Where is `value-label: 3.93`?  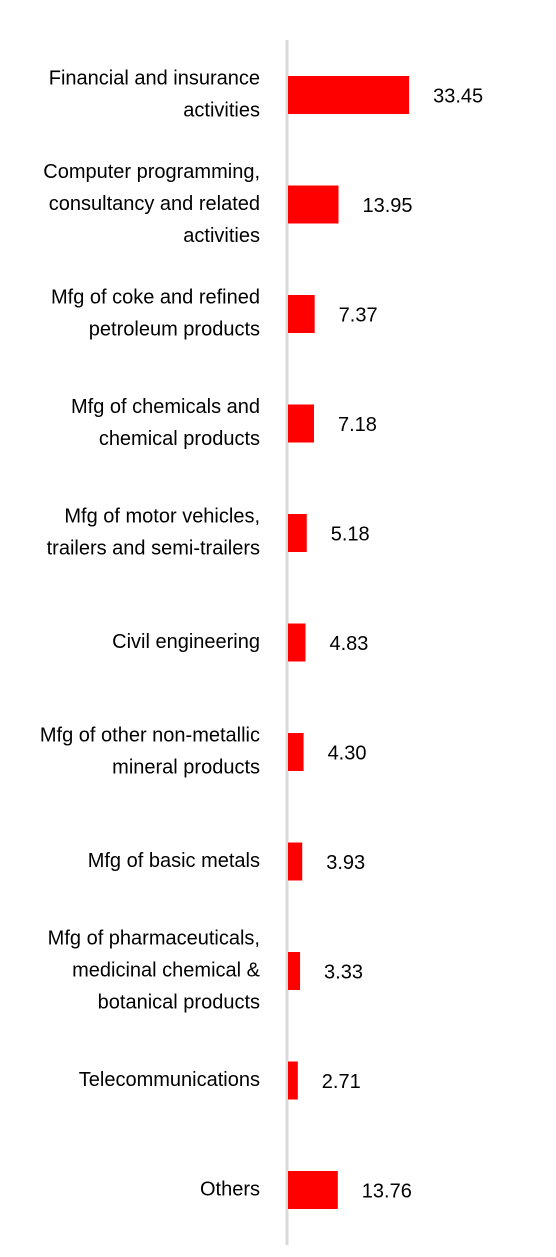 value-label: 3.93 is located at coordinates (345, 863).